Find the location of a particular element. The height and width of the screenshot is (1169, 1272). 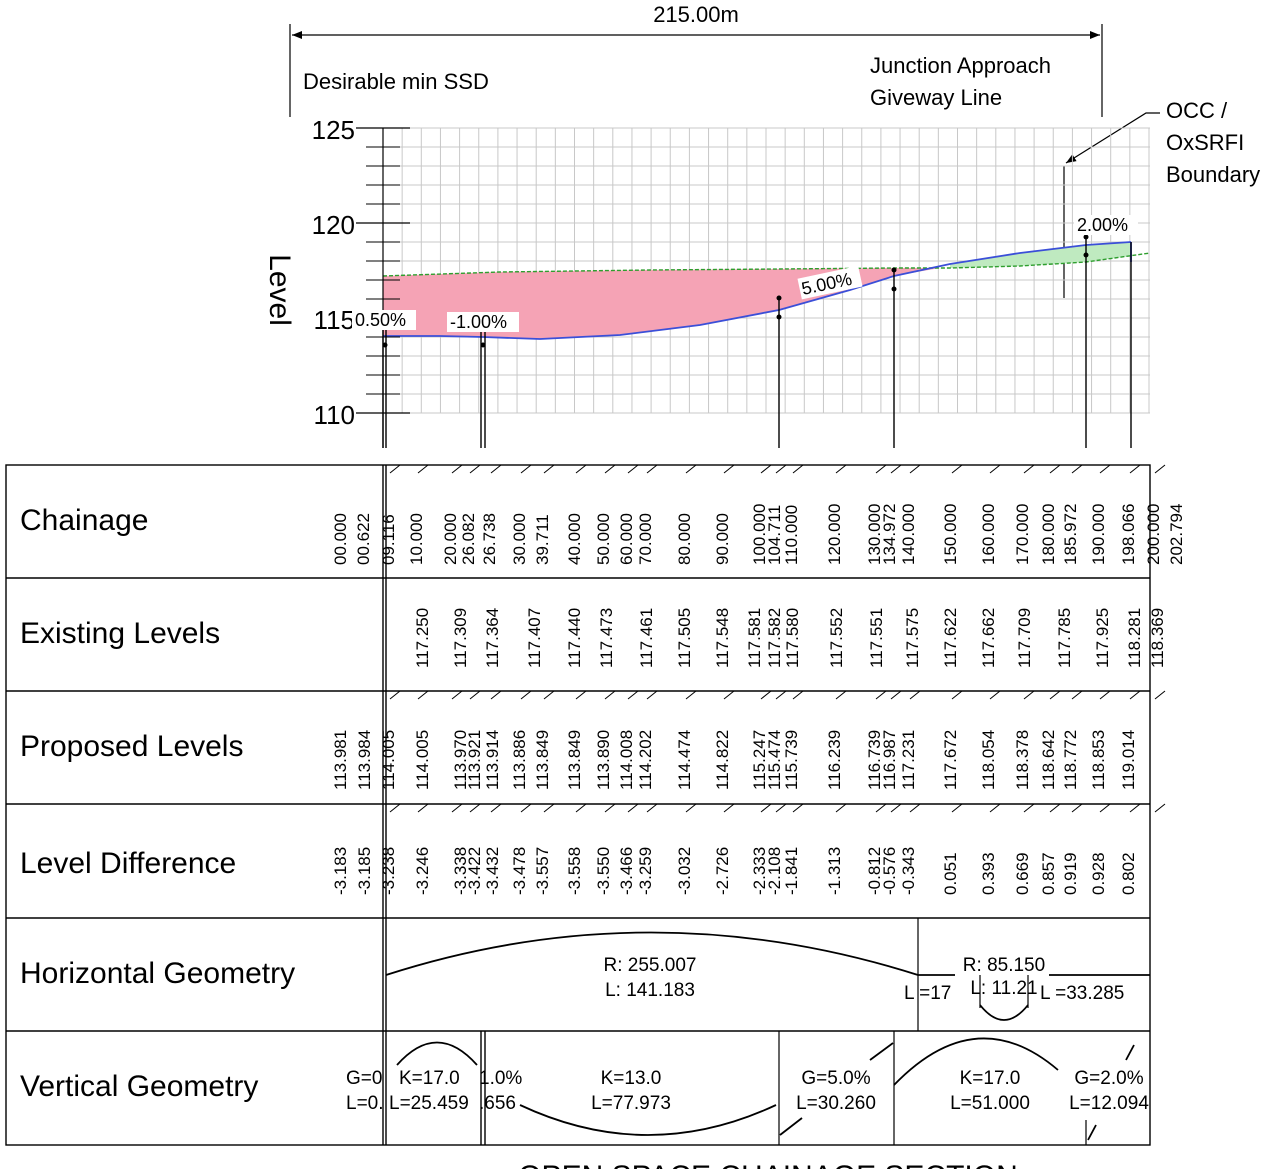

difference-value: -3.550 is located at coordinates (603, 871).